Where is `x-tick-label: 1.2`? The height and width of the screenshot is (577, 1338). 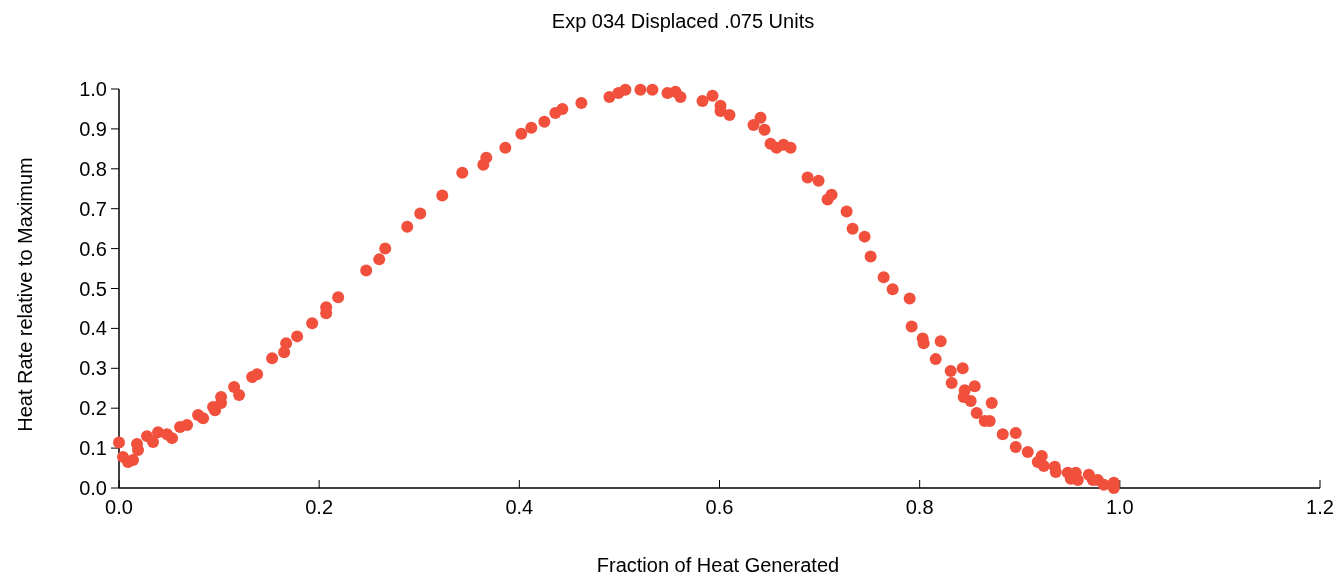
x-tick-label: 1.2 is located at coordinates (1320, 507).